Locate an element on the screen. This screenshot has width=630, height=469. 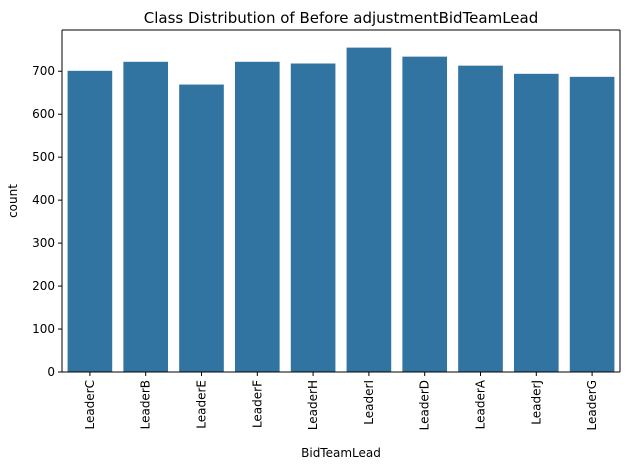
x-tick-label: LeaderF is located at coordinates (257, 404).